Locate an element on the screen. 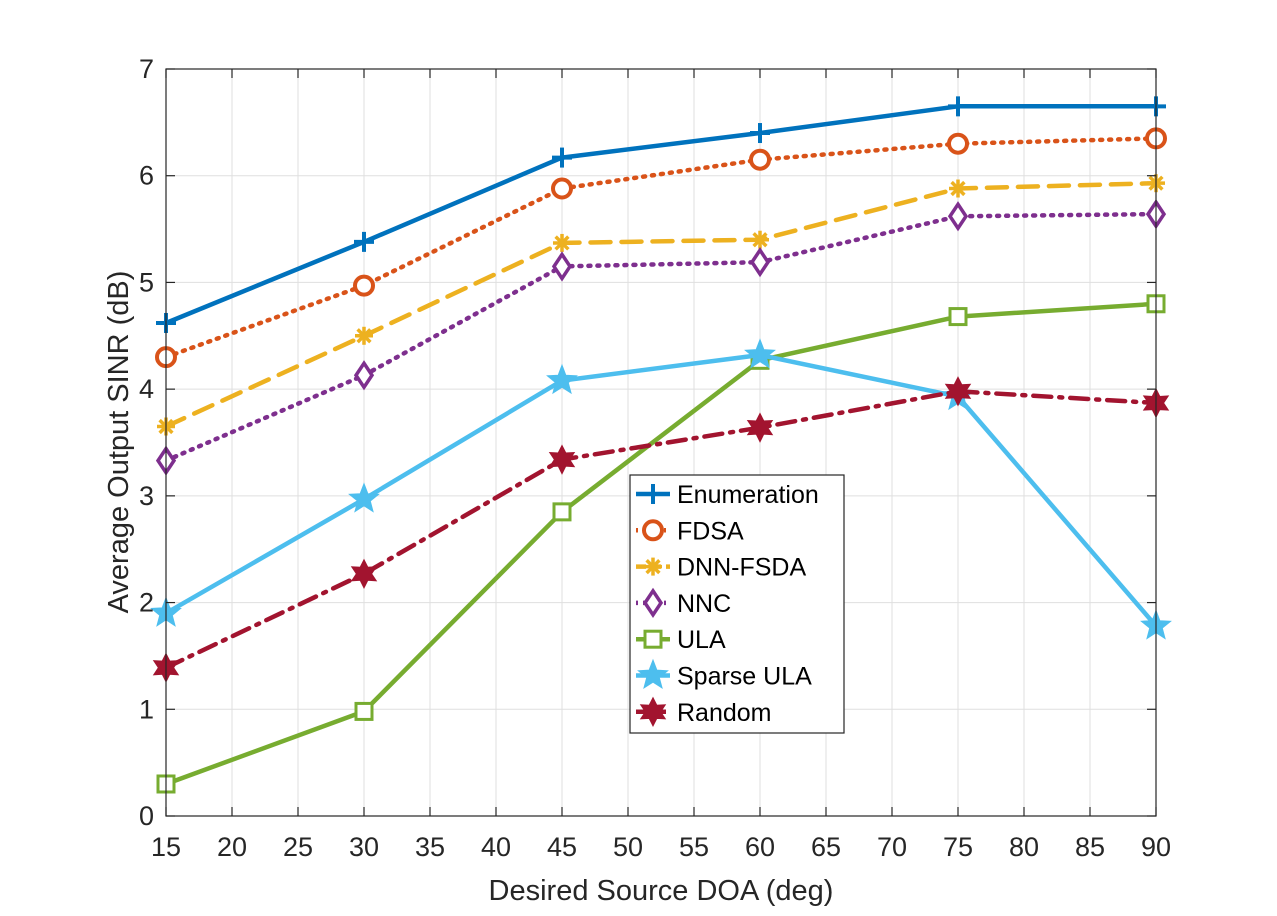 This screenshot has height=916, width=1277. x-tick-label: 50 is located at coordinates (628, 847).